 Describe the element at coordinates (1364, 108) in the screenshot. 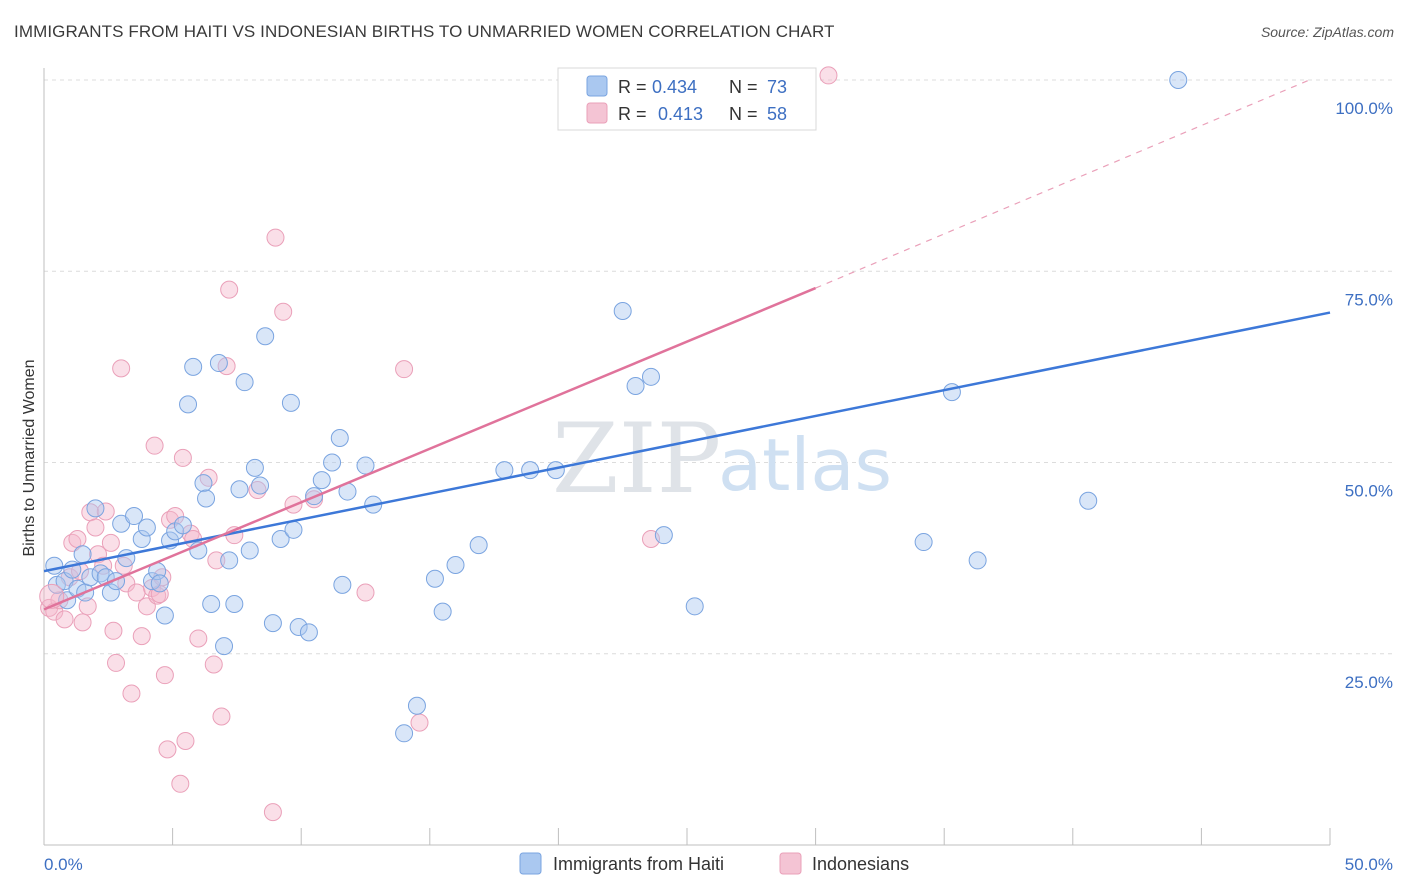

I see `y-tick-label: 100.0%` at that location.